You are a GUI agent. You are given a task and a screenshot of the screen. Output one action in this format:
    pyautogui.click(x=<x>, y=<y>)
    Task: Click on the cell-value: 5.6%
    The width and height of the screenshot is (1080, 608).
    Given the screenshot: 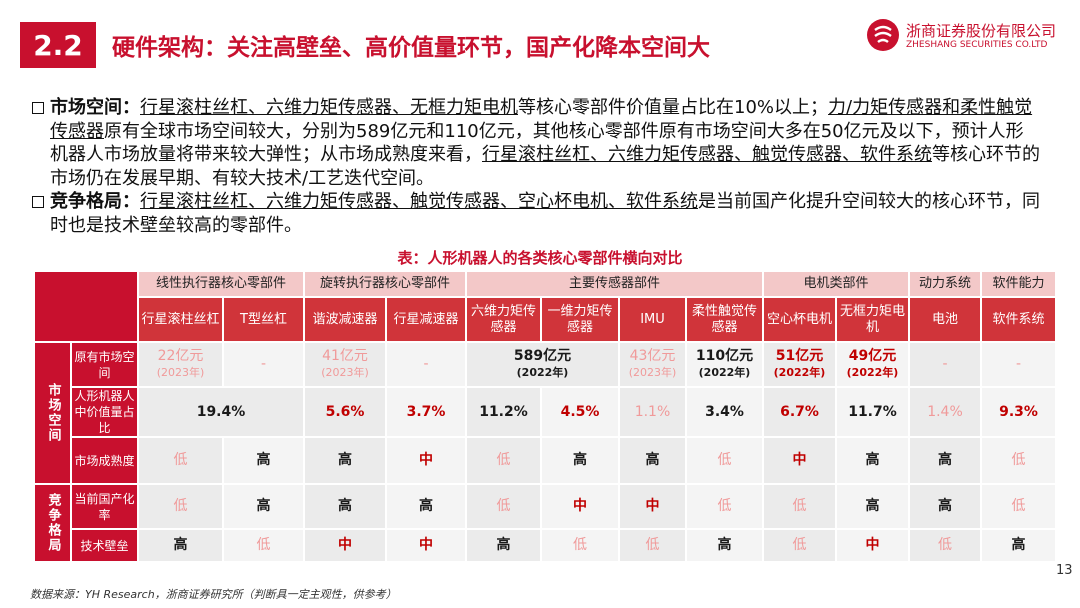 What is the action you would take?
    pyautogui.click(x=345, y=411)
    